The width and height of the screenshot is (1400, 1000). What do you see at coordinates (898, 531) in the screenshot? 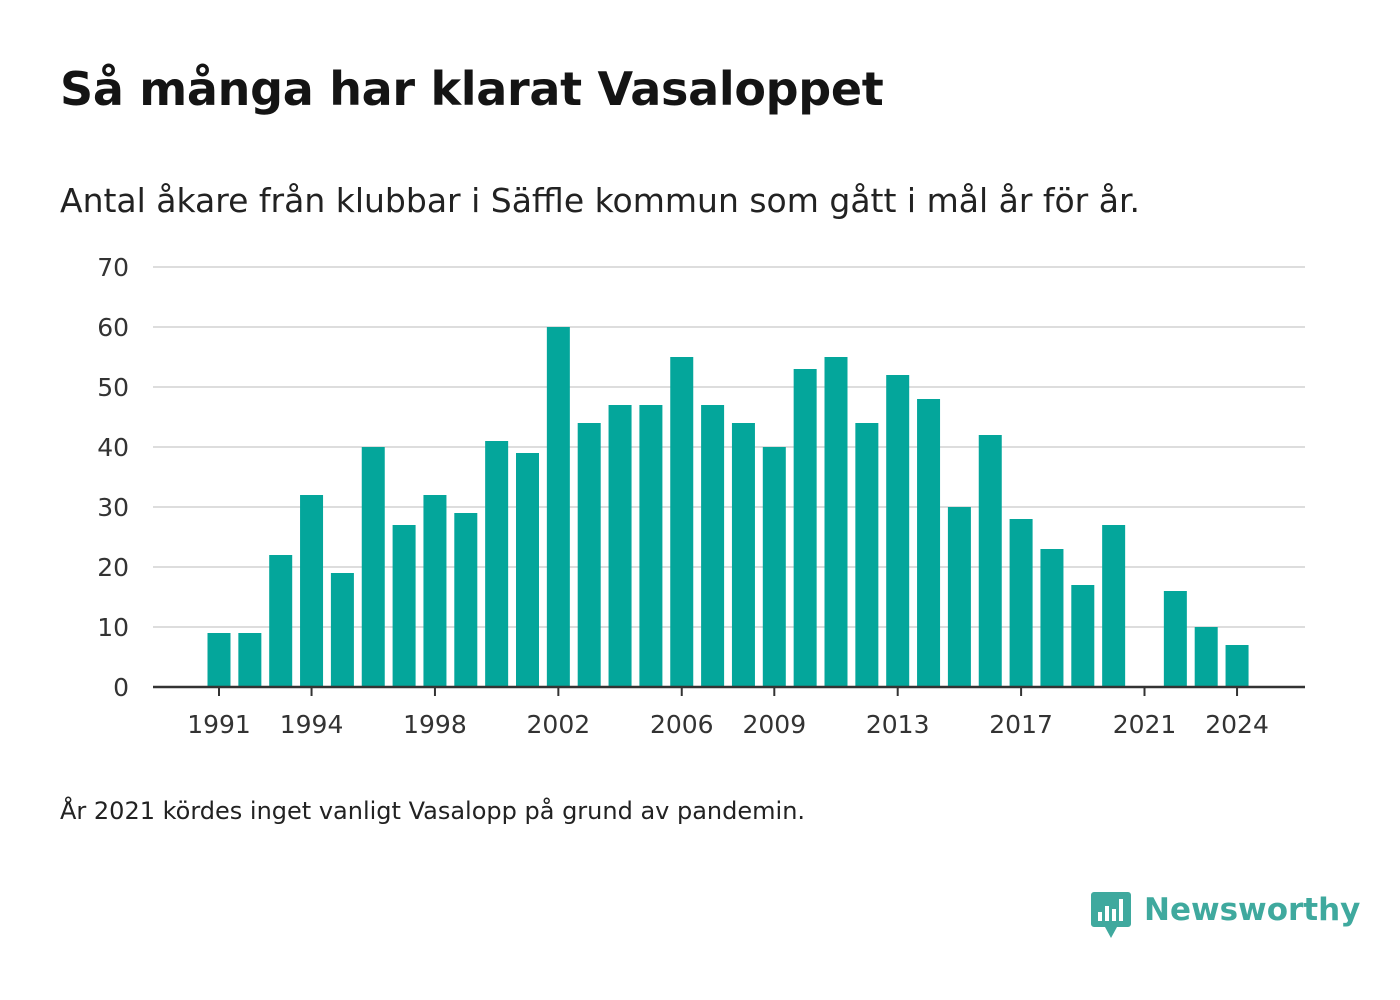
I see `bar-2013` at bounding box center [898, 531].